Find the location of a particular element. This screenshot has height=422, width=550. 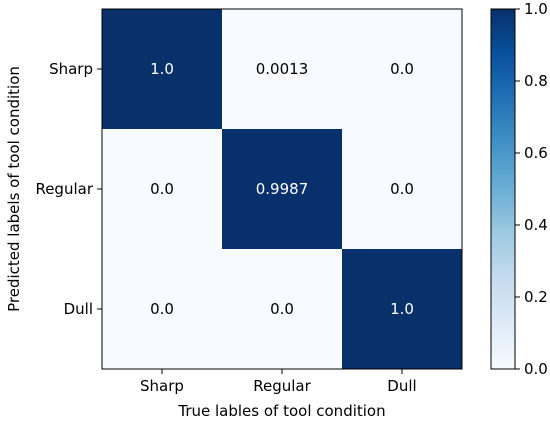

heatmap-cell-dull-sharp is located at coordinates (162, 309).